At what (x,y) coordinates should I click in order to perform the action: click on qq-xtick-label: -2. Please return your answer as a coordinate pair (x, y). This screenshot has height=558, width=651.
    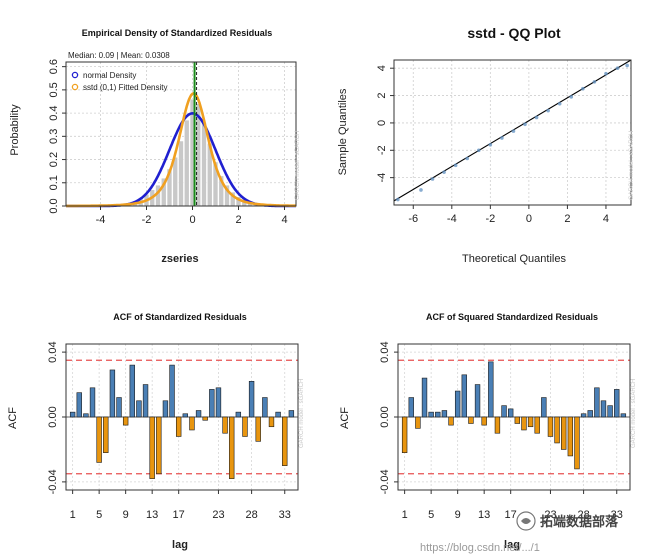
    Looking at the image, I should click on (490, 219).